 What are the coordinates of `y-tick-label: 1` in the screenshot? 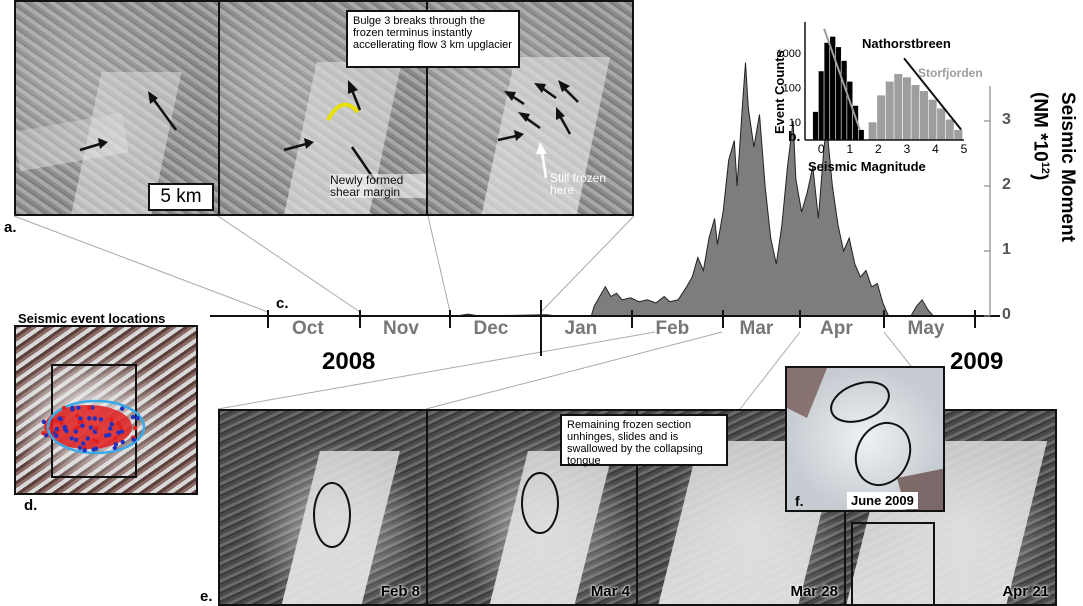 It's located at (1006, 249).